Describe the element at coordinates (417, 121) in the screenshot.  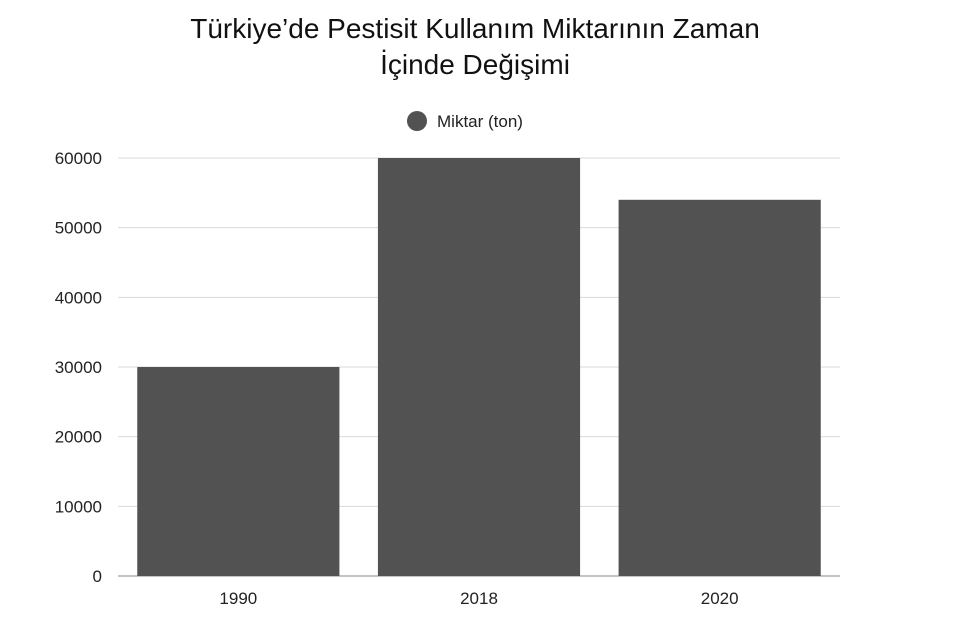
I see `legend-marker` at that location.